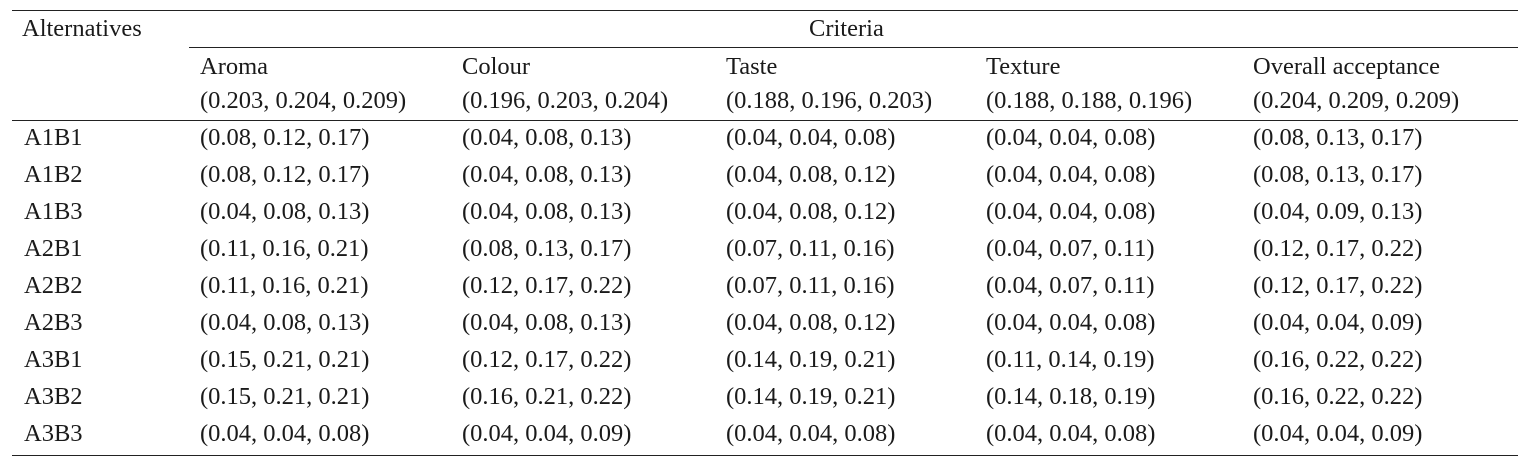 Image resolution: width=1530 pixels, height=463 pixels. What do you see at coordinates (53, 396) in the screenshot?
I see `row-label: A3B2` at bounding box center [53, 396].